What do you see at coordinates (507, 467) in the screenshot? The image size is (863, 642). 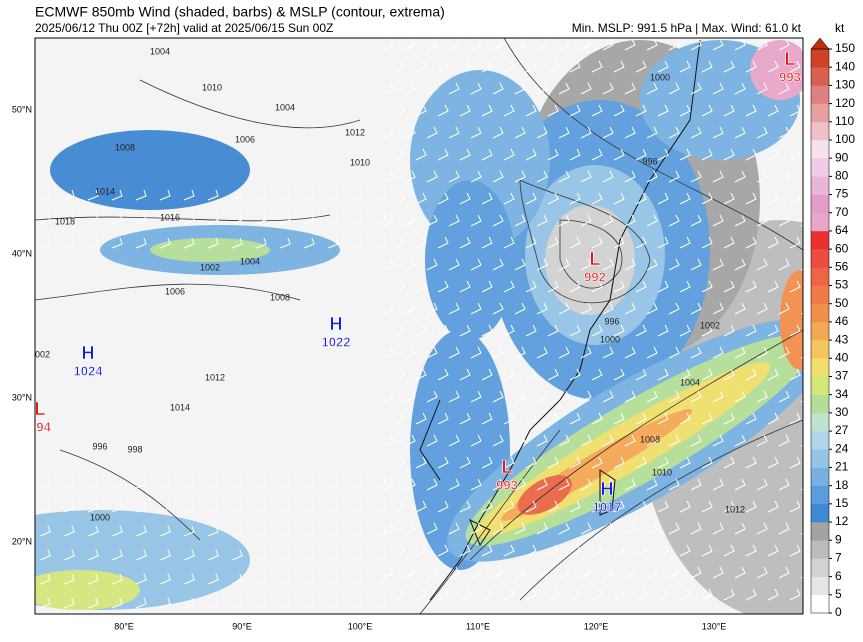 I see `extremum-symbol: L` at bounding box center [507, 467].